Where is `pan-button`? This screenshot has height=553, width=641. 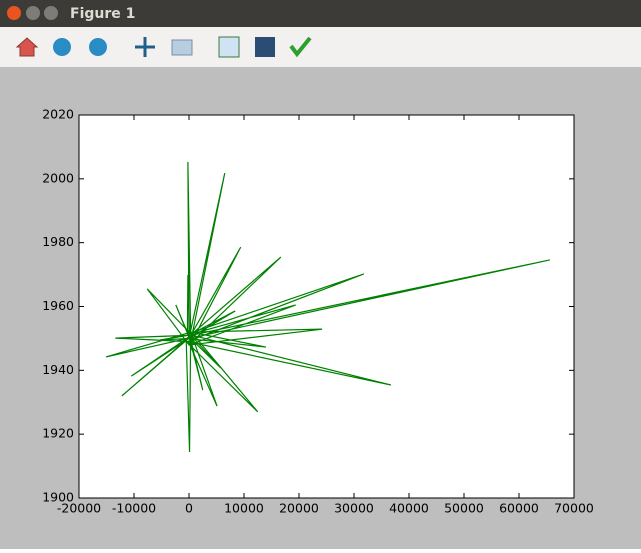 pan-button is located at coordinates (145, 47).